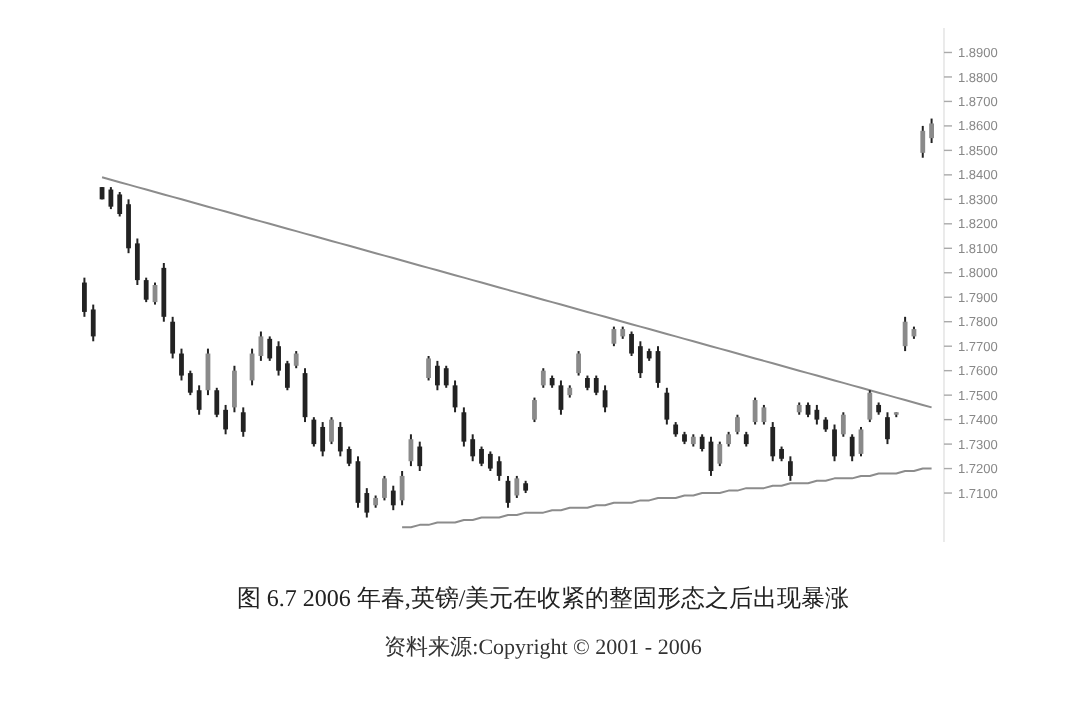  Describe the element at coordinates (543, 598) in the screenshot. I see `text: 图 6.7 2006 年春,英镑/美元在收紧的整固形态之后出现暴涨` at that location.